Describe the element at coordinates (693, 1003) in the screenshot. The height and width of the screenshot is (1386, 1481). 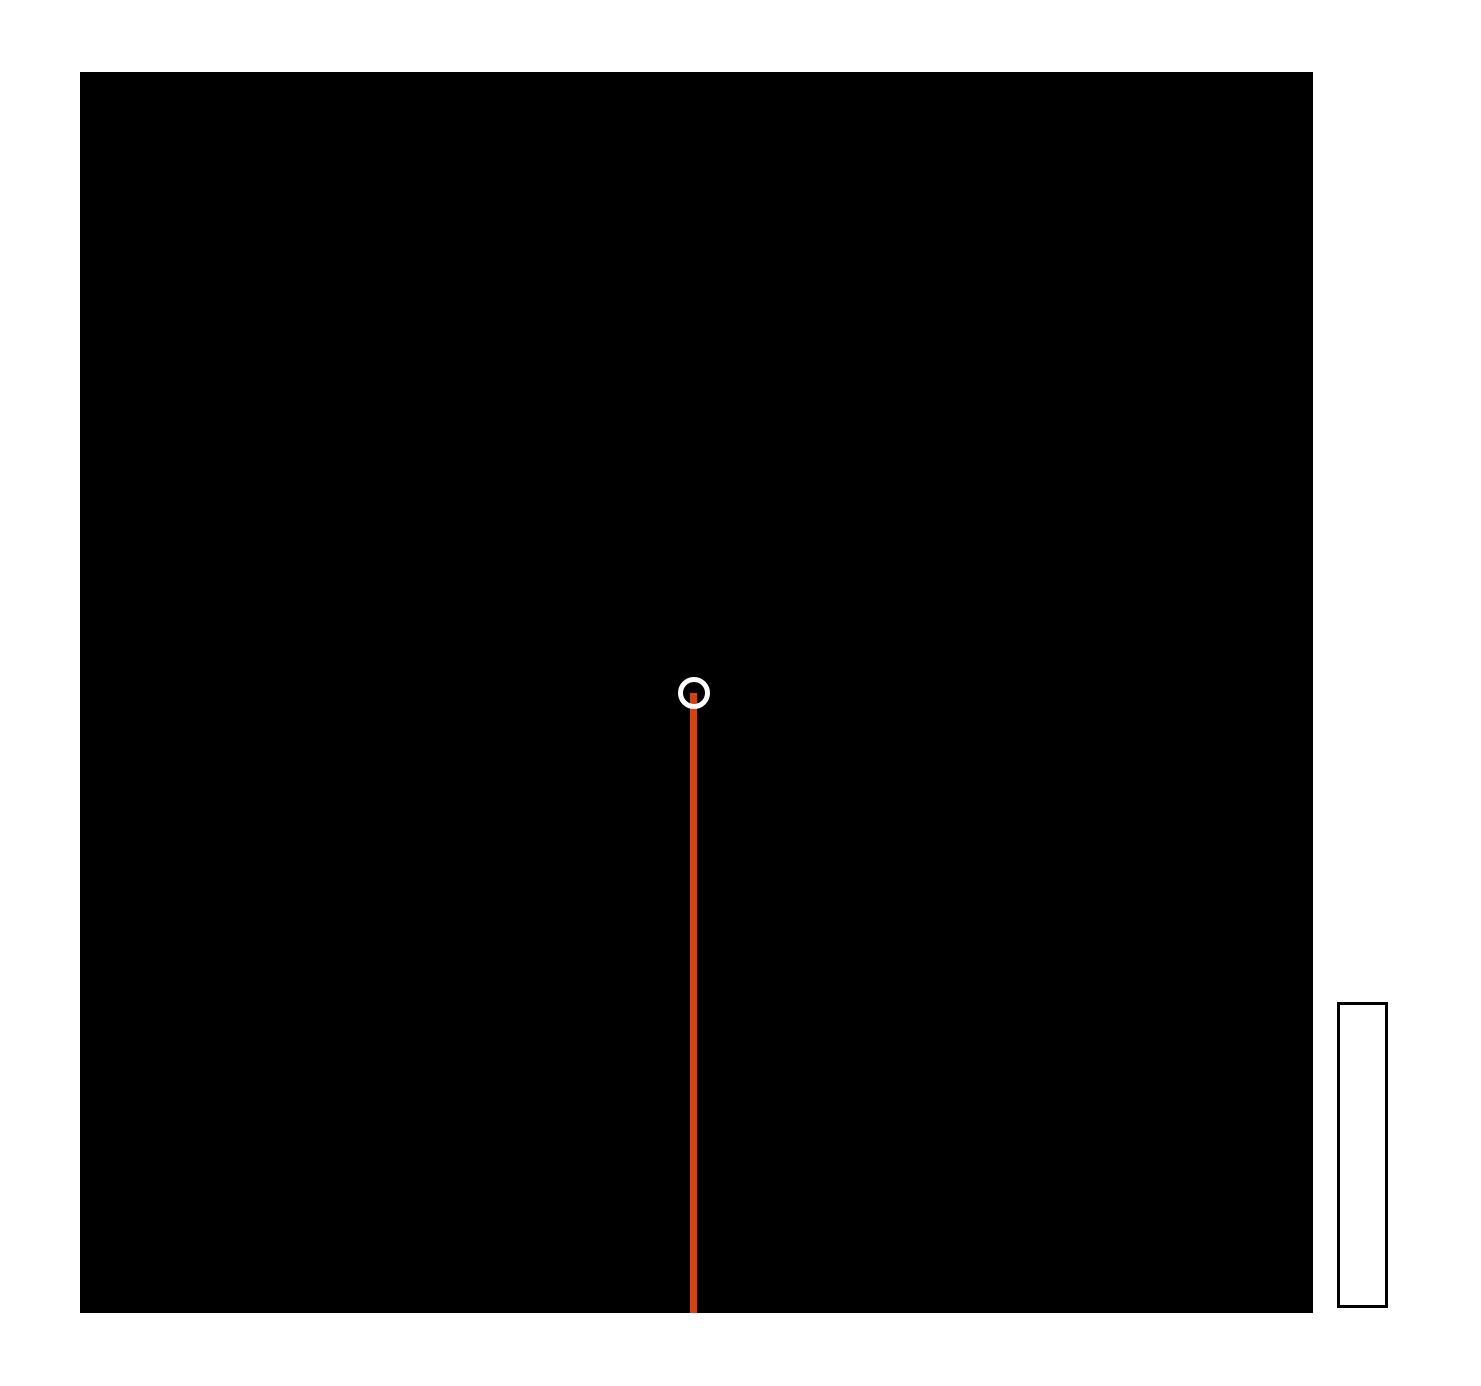
I see `meridian-180-line` at that location.